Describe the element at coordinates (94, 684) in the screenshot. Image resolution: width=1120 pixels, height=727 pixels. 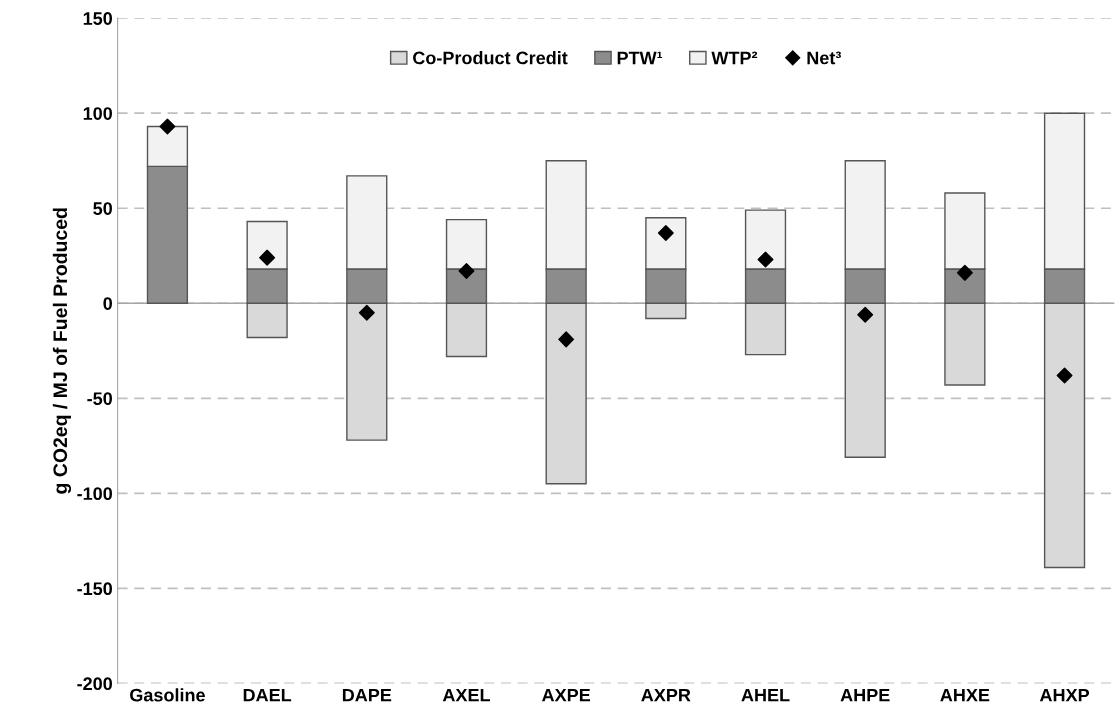
I see `y-tick-label: -200` at that location.